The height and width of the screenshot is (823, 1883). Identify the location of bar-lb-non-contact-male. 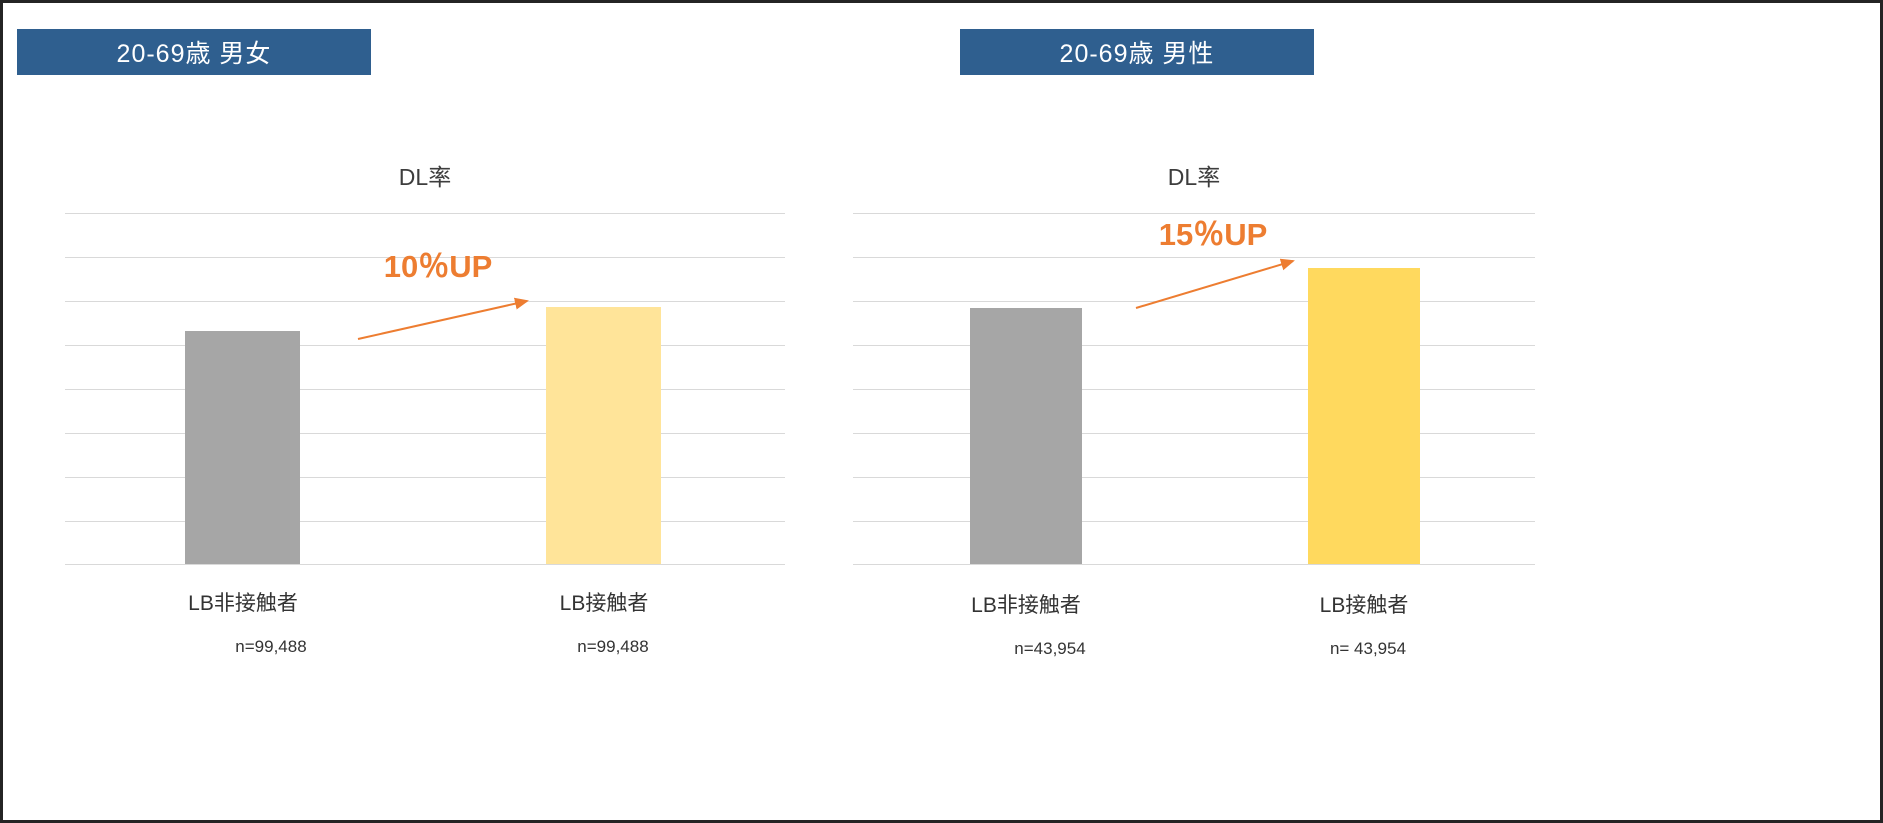
(1026, 435).